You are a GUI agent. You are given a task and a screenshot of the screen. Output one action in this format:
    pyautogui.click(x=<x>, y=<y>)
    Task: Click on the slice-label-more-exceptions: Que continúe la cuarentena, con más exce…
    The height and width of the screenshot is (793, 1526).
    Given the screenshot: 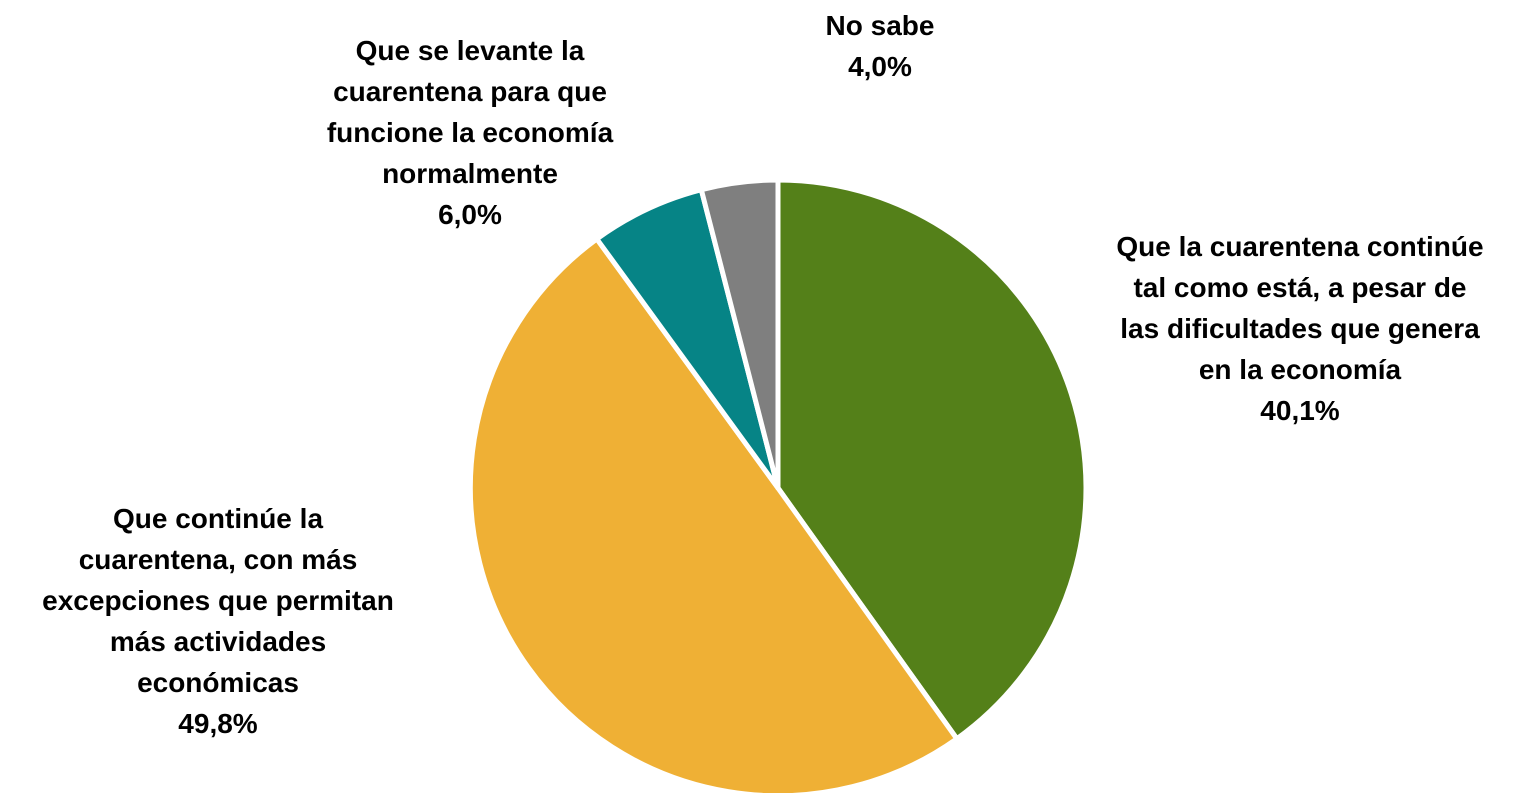 What is the action you would take?
    pyautogui.click(x=218, y=621)
    